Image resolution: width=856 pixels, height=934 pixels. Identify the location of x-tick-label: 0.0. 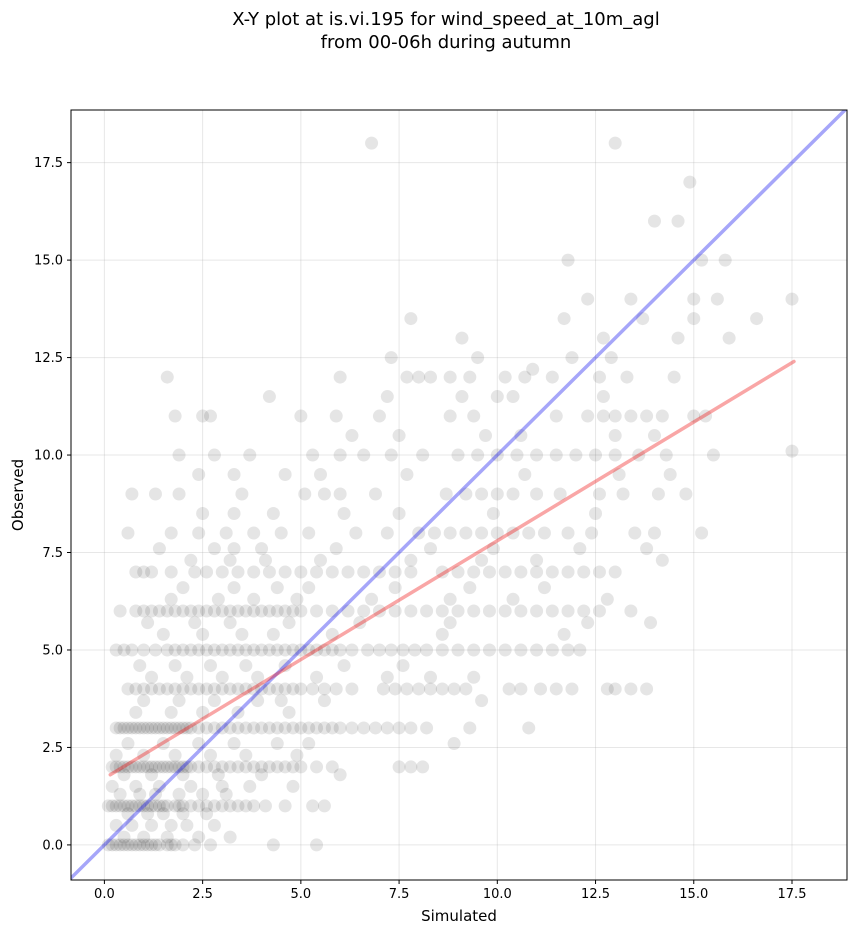
(104, 894).